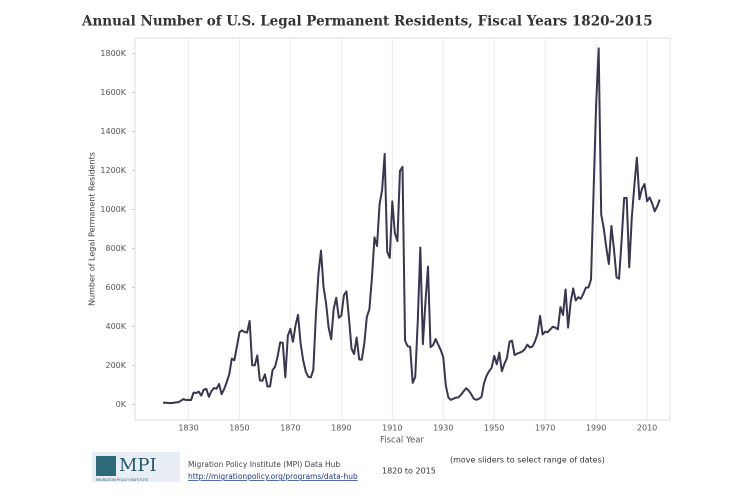 The image size is (756, 504). What do you see at coordinates (122, 480) in the screenshot?
I see `logo-subtitle: MIGRATION POLICY INSTITUTE` at bounding box center [122, 480].